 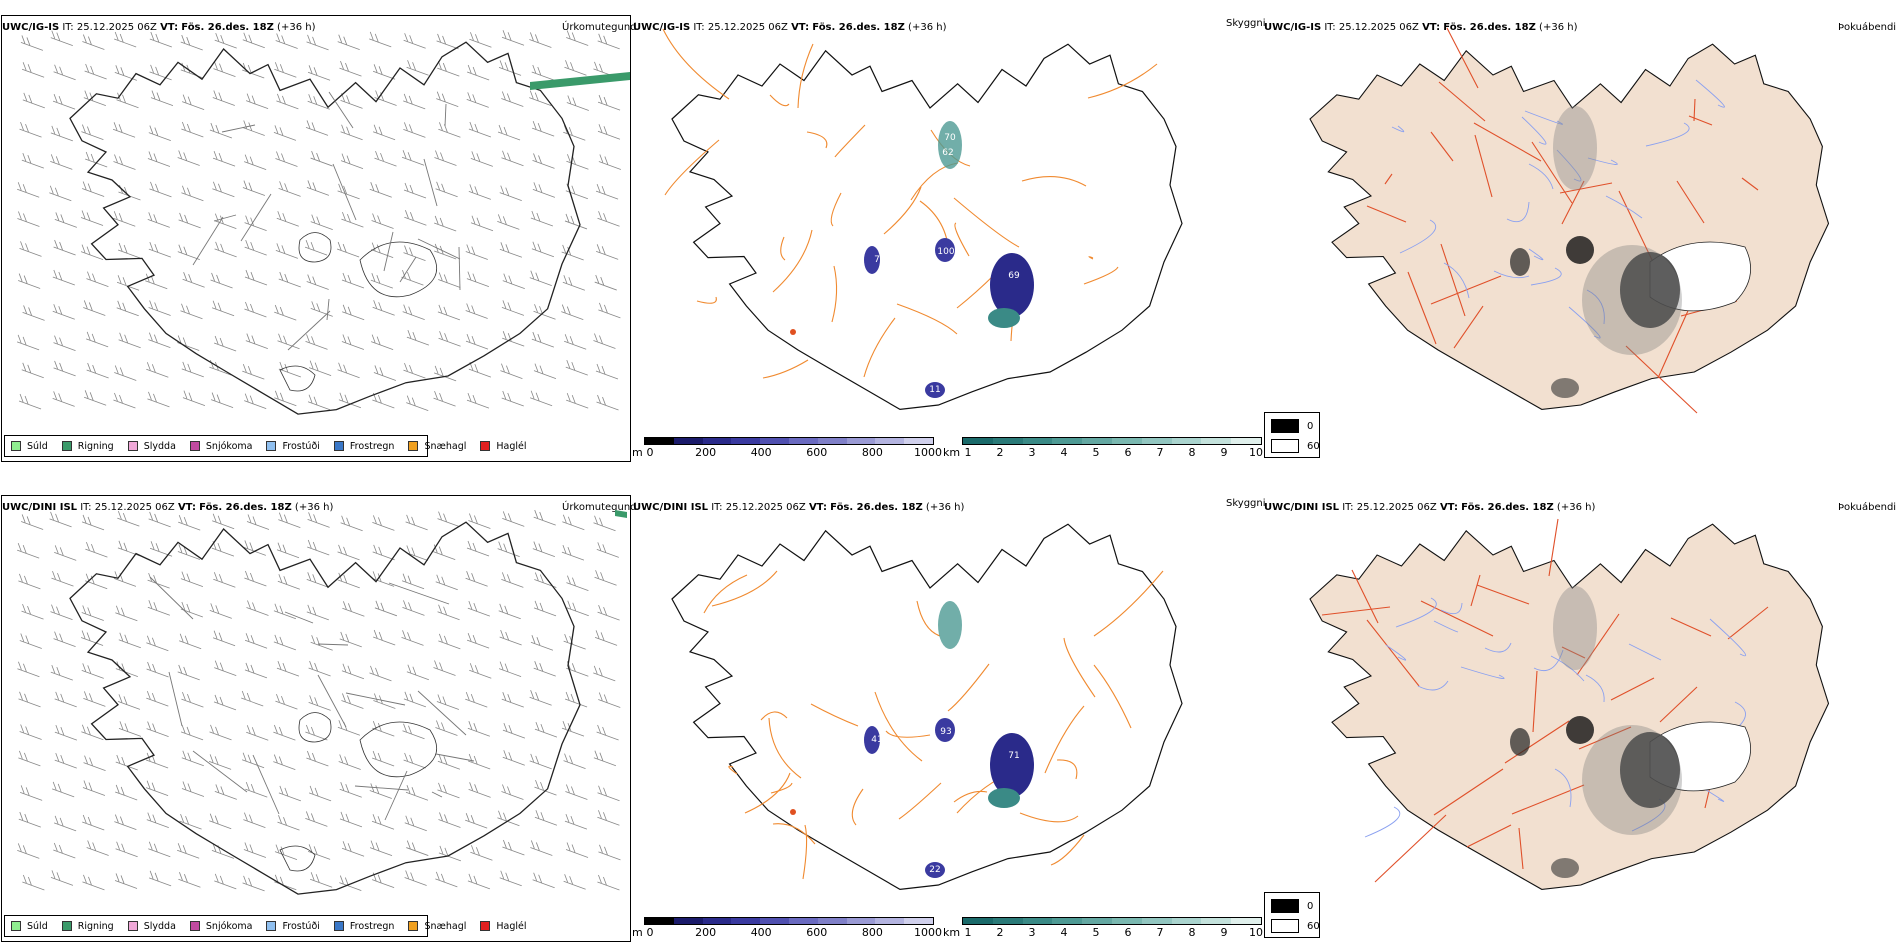 I want to click on legend-item: Snjókoma, so click(x=221, y=926).